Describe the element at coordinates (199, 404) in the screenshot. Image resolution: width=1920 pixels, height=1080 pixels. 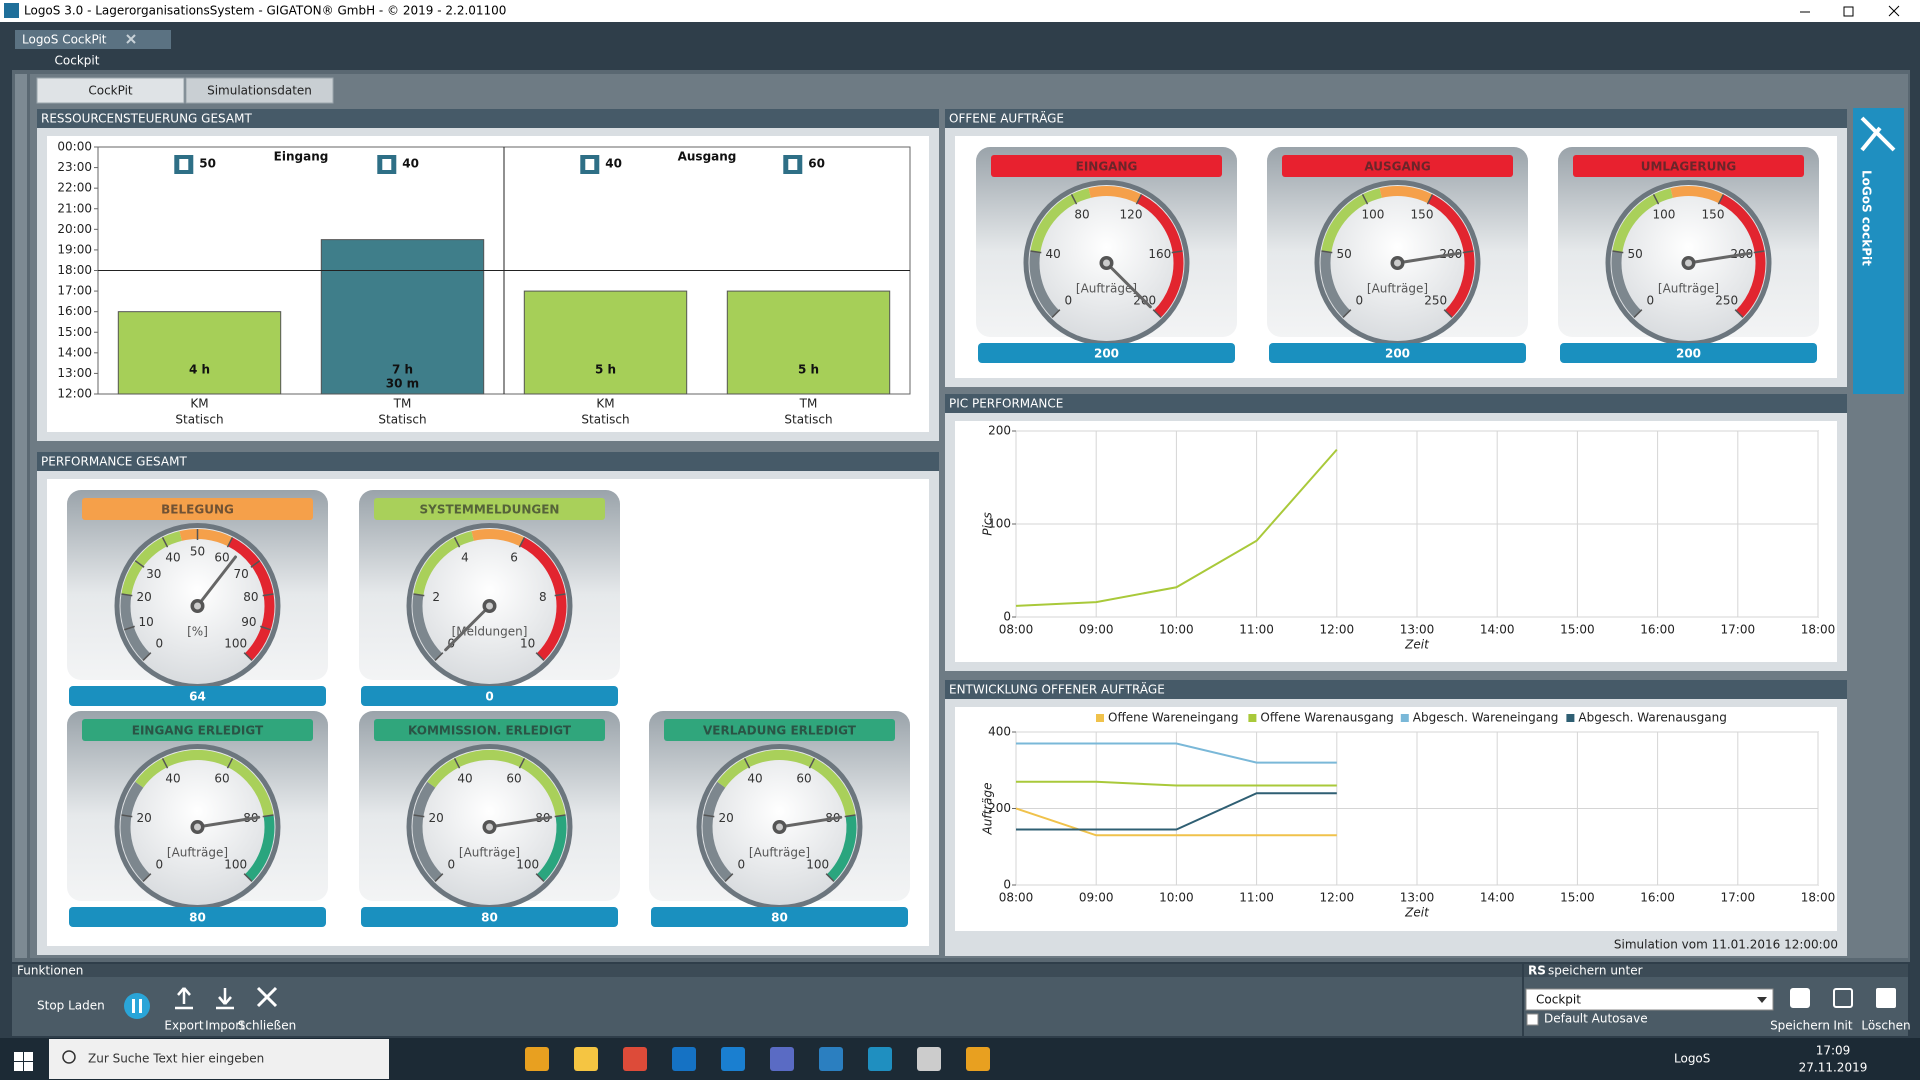
I see `x-tick-label: KM` at that location.